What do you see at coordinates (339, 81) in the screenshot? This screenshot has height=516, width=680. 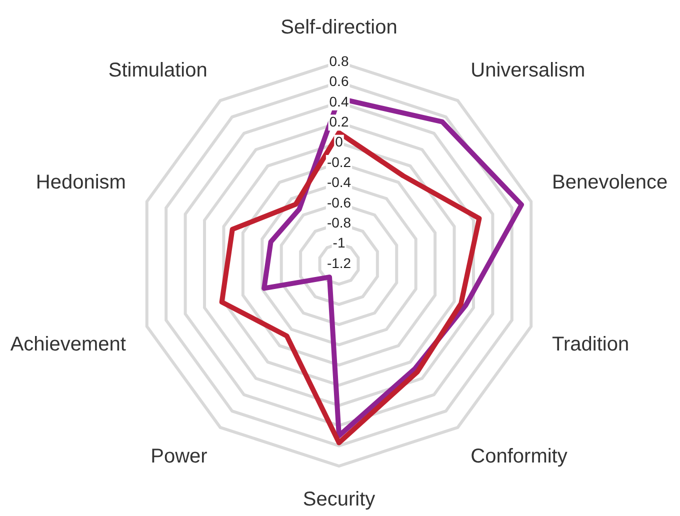 I see `y-tick-label: 0.6` at bounding box center [339, 81].